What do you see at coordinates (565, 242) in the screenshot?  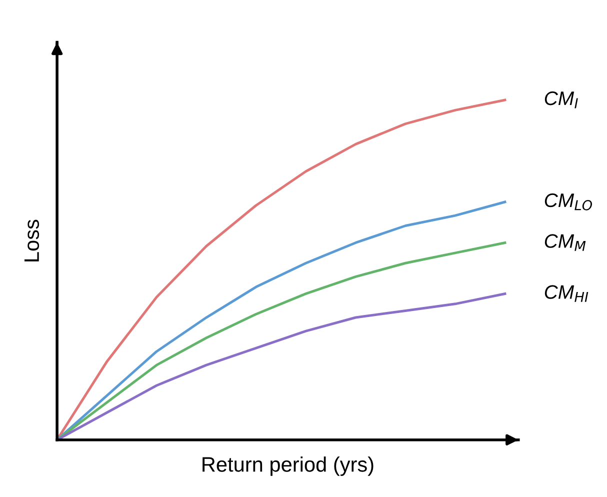 I see `text: CM$_{M}$` at bounding box center [565, 242].